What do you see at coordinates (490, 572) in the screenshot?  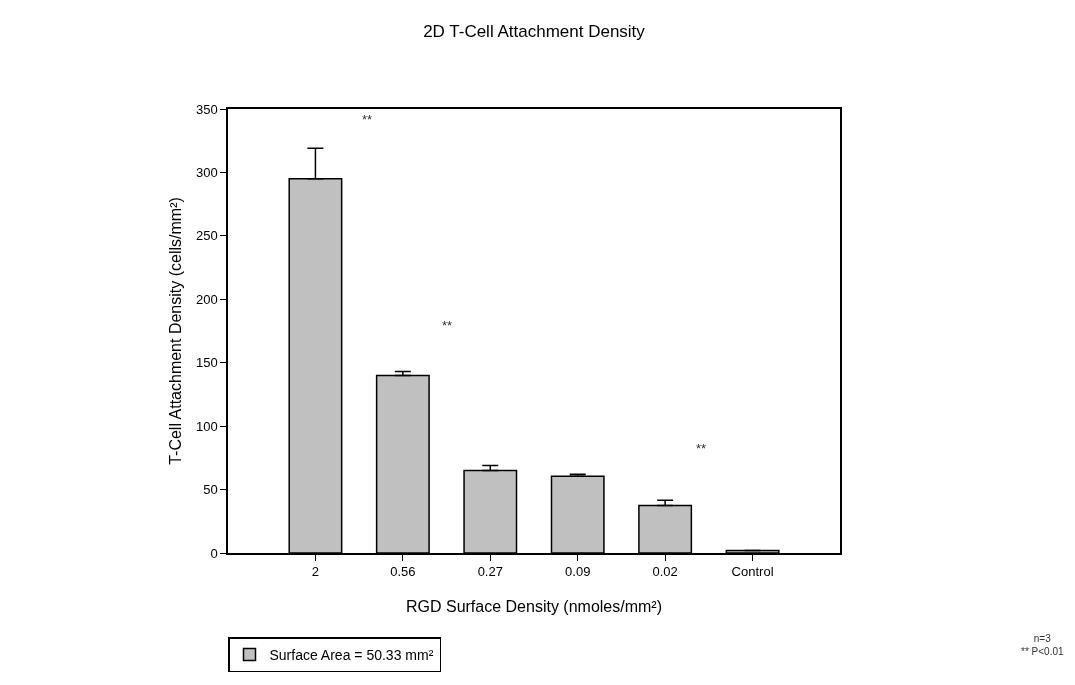 I see `x-tick-label: 0.27` at bounding box center [490, 572].